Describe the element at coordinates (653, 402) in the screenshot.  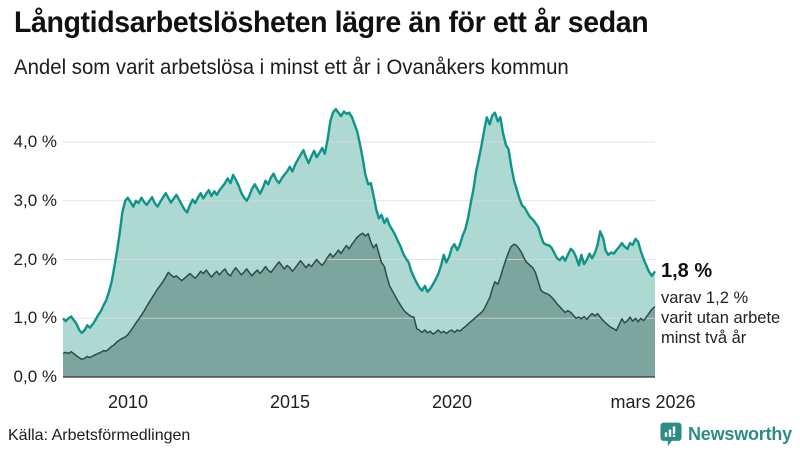
I see `x-tick-label-mars-2026: mars 2026` at that location.